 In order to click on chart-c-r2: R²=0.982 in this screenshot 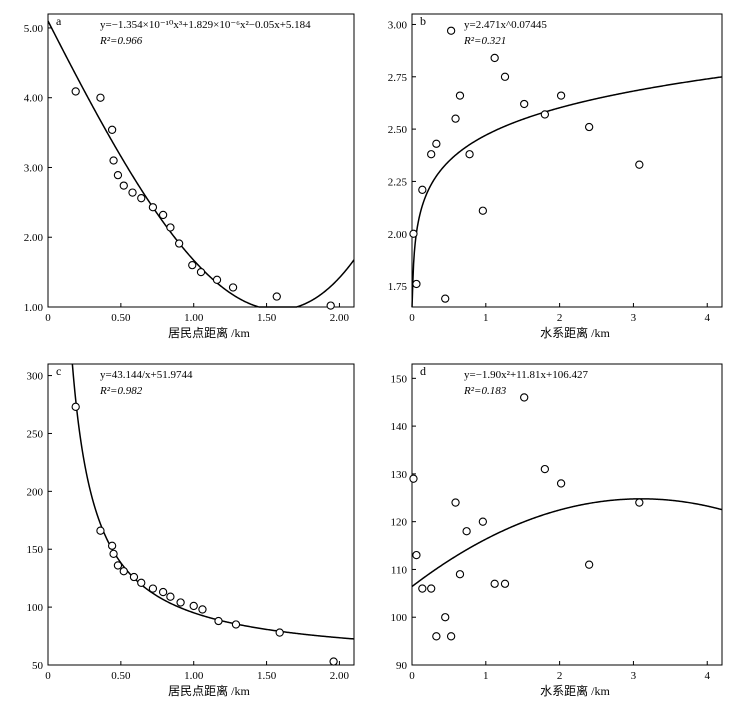, I will do `click(121, 391)`.